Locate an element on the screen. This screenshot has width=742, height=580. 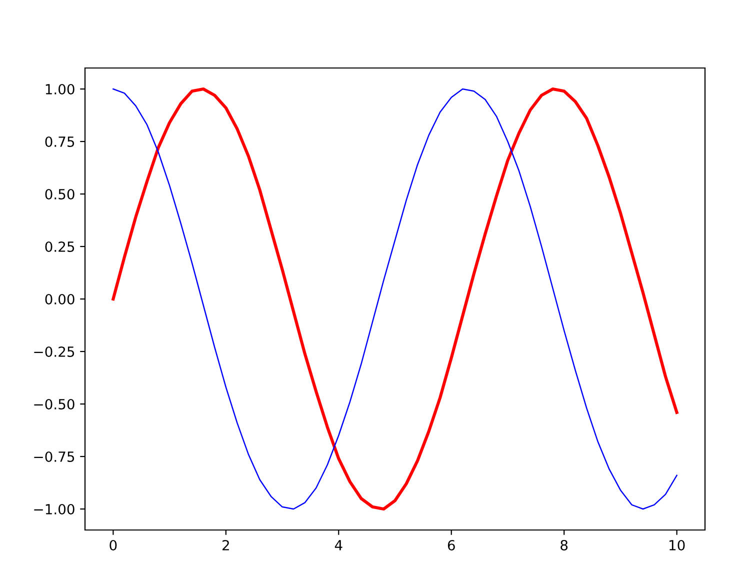
x-tick-label: 2 is located at coordinates (225, 545).